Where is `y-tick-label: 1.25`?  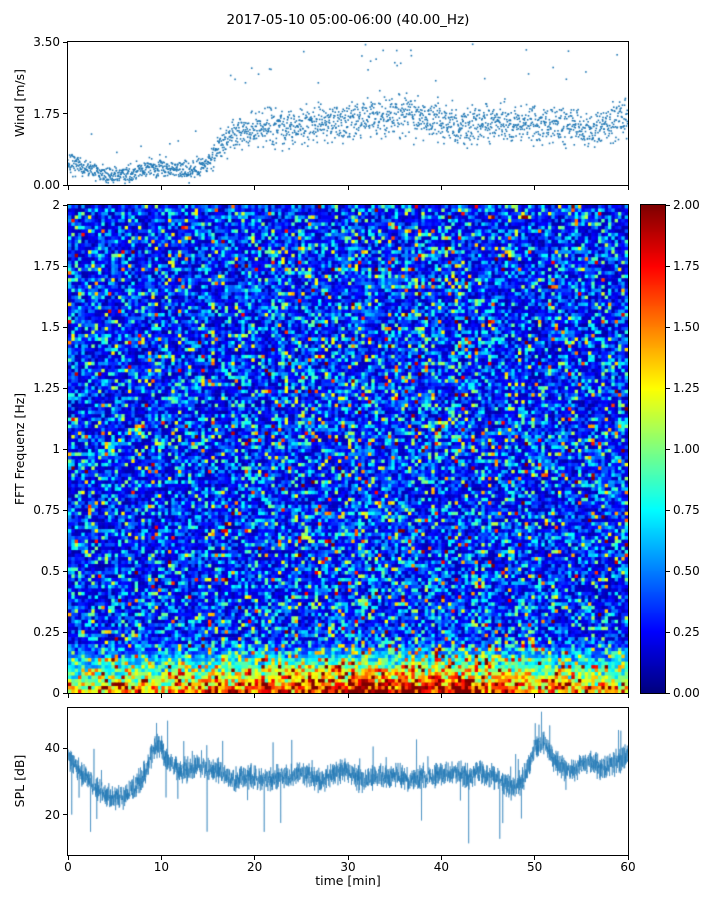 y-tick-label: 1.25 is located at coordinates (46, 388).